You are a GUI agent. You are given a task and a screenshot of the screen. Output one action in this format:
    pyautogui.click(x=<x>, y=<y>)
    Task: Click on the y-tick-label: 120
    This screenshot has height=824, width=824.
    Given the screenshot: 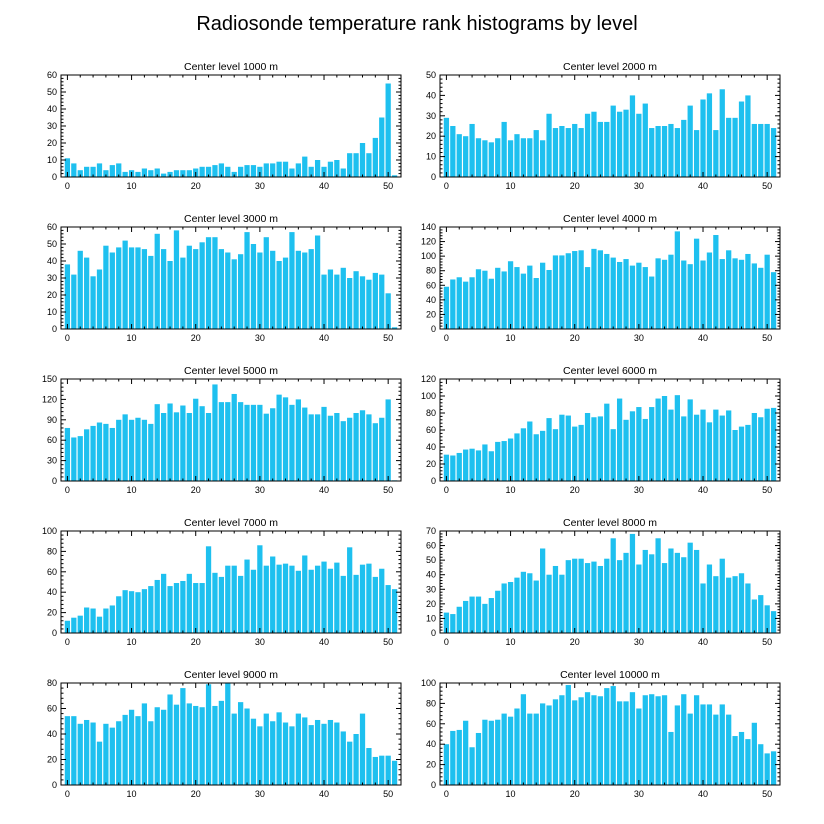 What is the action you would take?
    pyautogui.click(x=428, y=379)
    